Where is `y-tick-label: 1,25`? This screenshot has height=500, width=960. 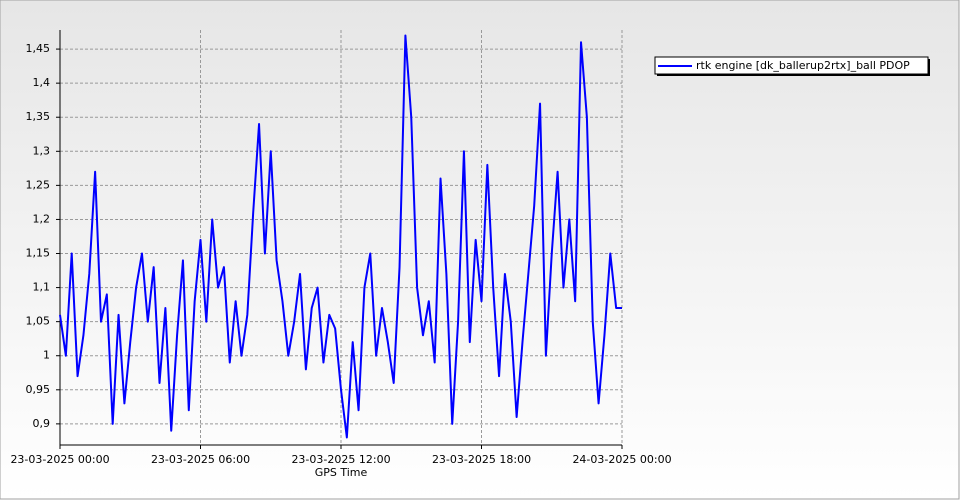 y-tick-label: 1,25 is located at coordinates (38, 184).